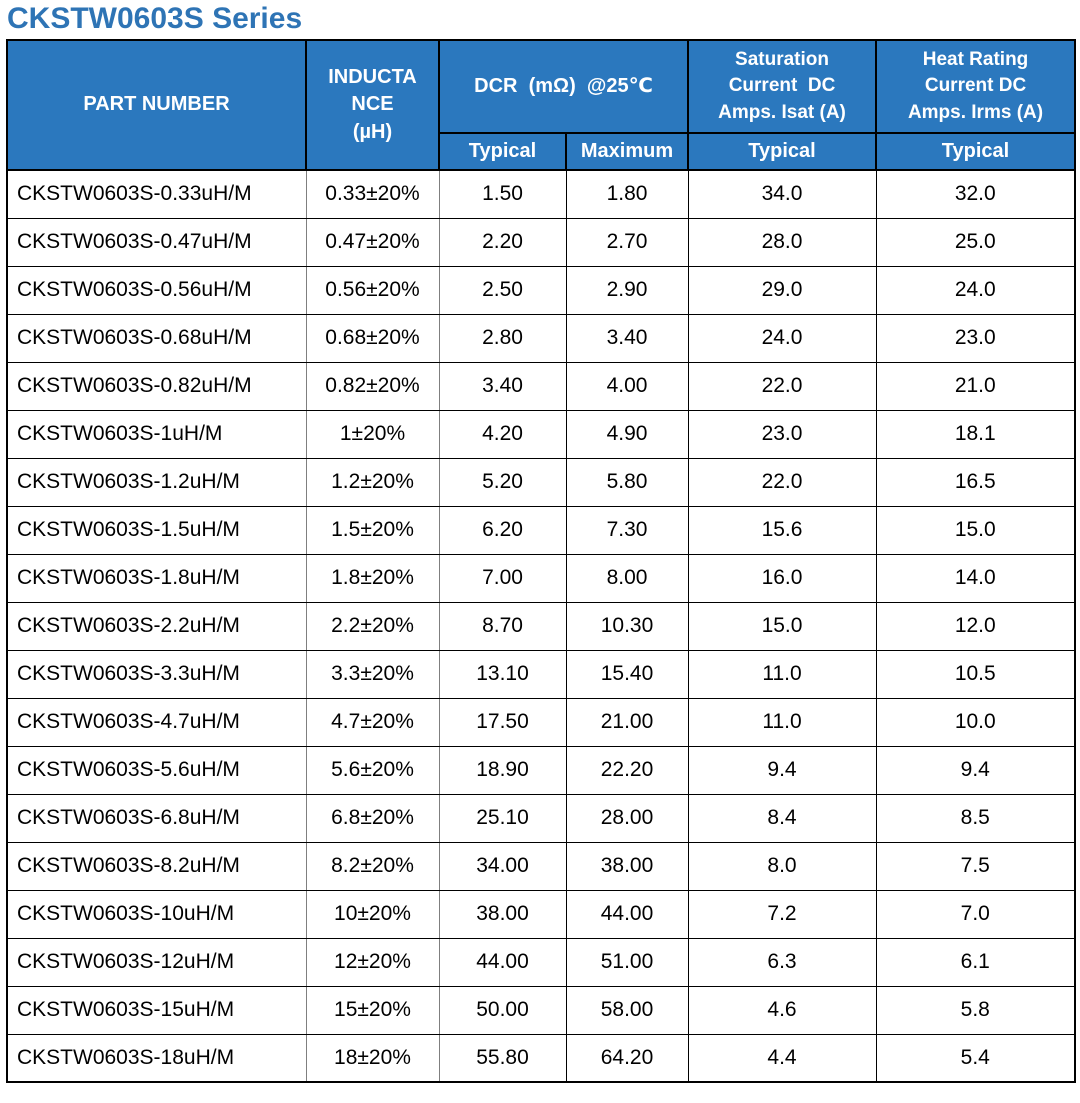 The width and height of the screenshot is (1080, 1103). What do you see at coordinates (372, 105) in the screenshot?
I see `header-inductance: INDUCTA NCE (µH)` at bounding box center [372, 105].